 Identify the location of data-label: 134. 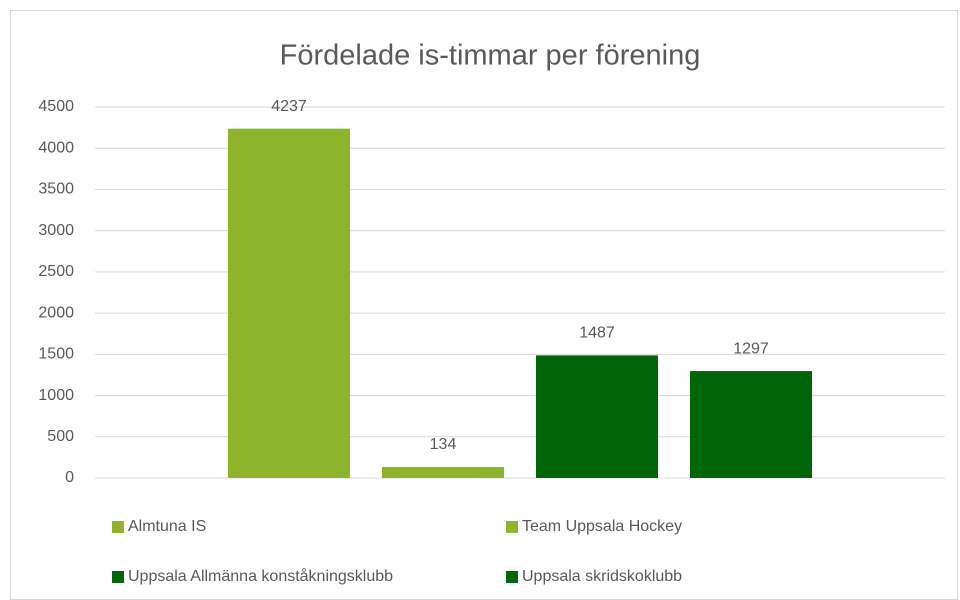
(443, 444).